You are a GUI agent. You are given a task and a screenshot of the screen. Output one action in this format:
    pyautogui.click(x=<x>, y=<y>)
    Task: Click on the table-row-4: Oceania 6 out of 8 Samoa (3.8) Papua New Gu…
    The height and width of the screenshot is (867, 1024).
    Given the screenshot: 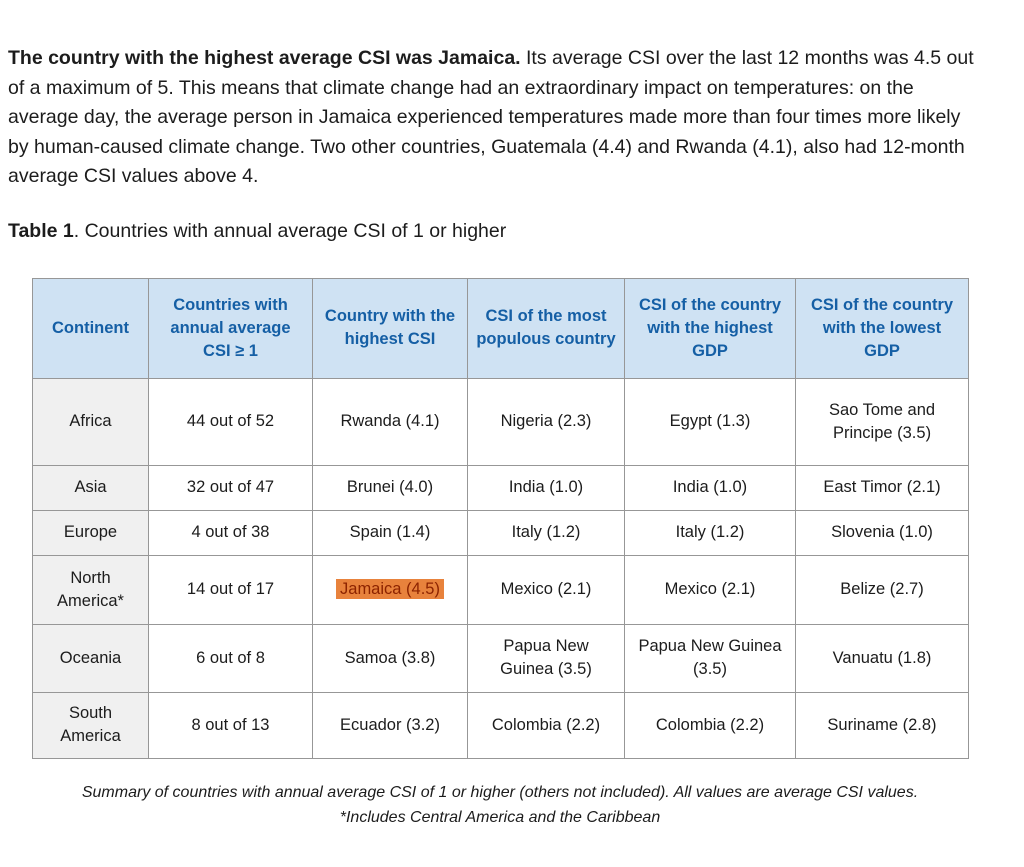 What is the action you would take?
    pyautogui.click(x=500, y=658)
    